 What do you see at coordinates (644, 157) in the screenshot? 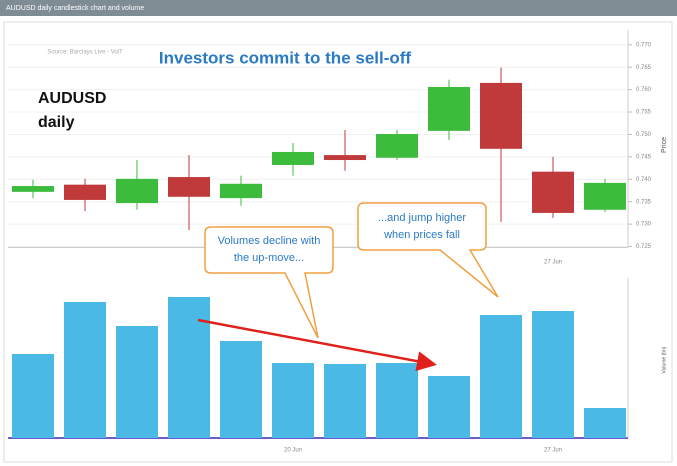
I see `y-tick-label: 0.745` at bounding box center [644, 157].